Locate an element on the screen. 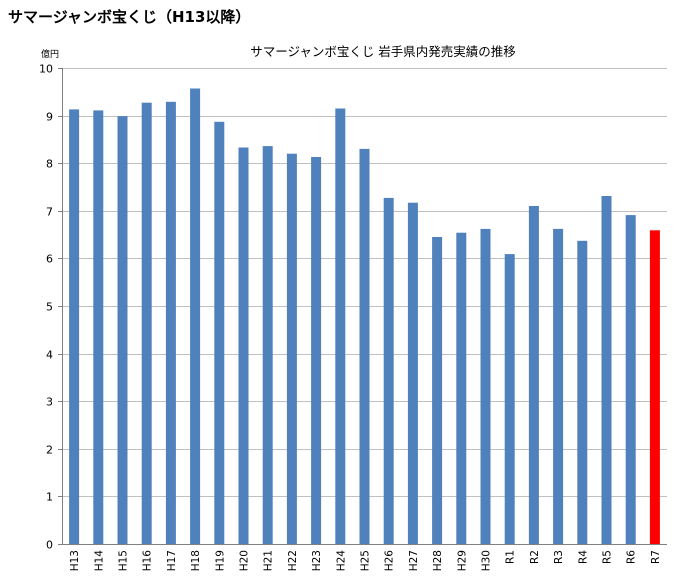  x-tick-label: H15 is located at coordinates (124, 560).